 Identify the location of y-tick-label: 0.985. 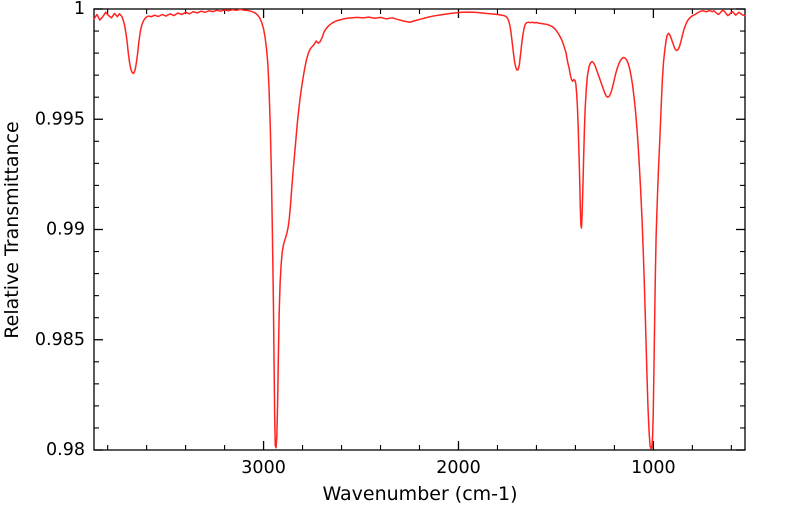
(60, 340).